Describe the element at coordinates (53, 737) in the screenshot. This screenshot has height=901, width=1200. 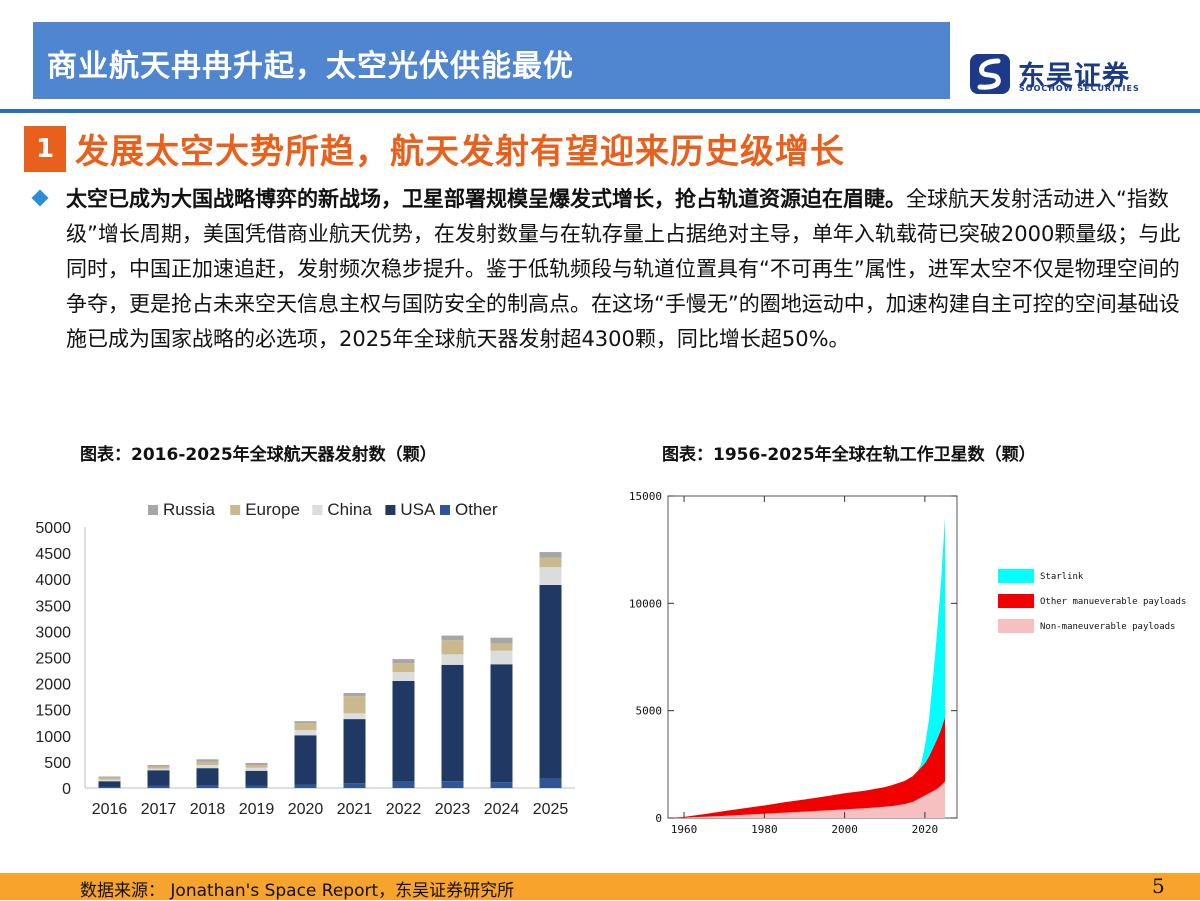
I see `y-tick-label: 1000` at that location.